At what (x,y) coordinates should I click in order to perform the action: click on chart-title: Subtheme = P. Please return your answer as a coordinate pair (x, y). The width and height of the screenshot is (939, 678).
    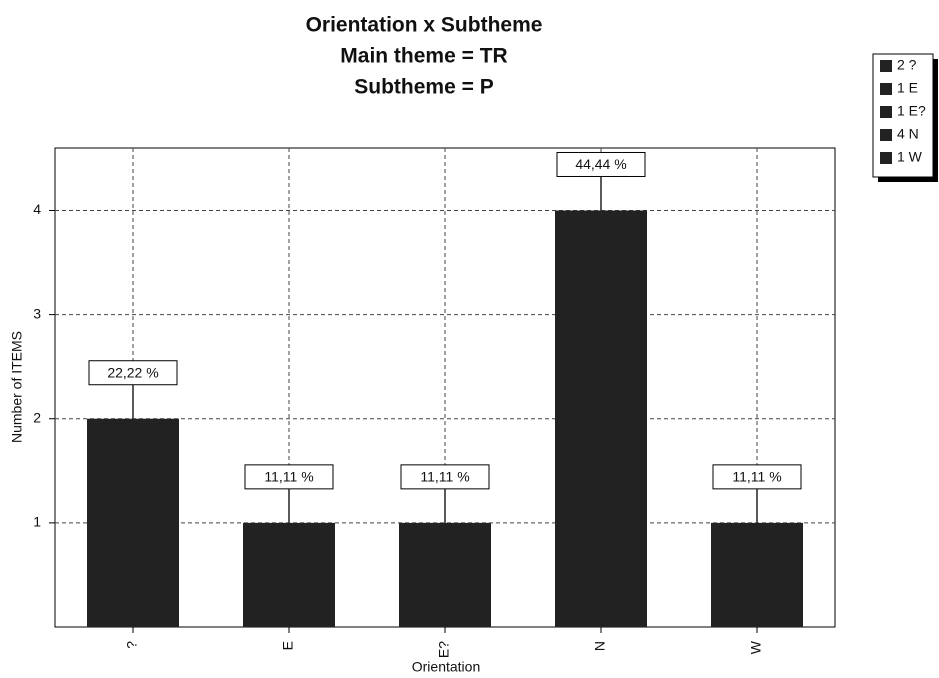
    Looking at the image, I should click on (423, 87).